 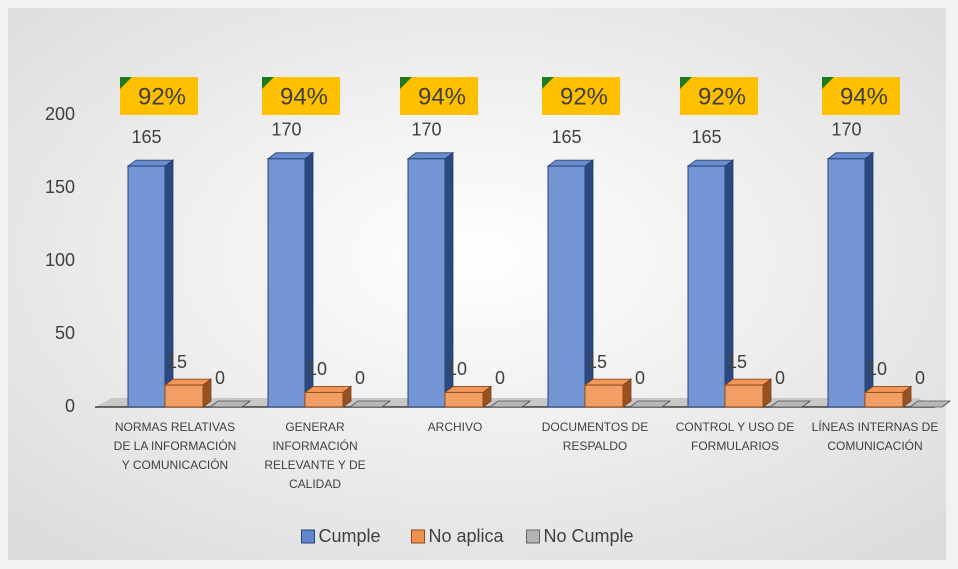 I want to click on x-tick-label: ARCHIVO, so click(x=455, y=427).